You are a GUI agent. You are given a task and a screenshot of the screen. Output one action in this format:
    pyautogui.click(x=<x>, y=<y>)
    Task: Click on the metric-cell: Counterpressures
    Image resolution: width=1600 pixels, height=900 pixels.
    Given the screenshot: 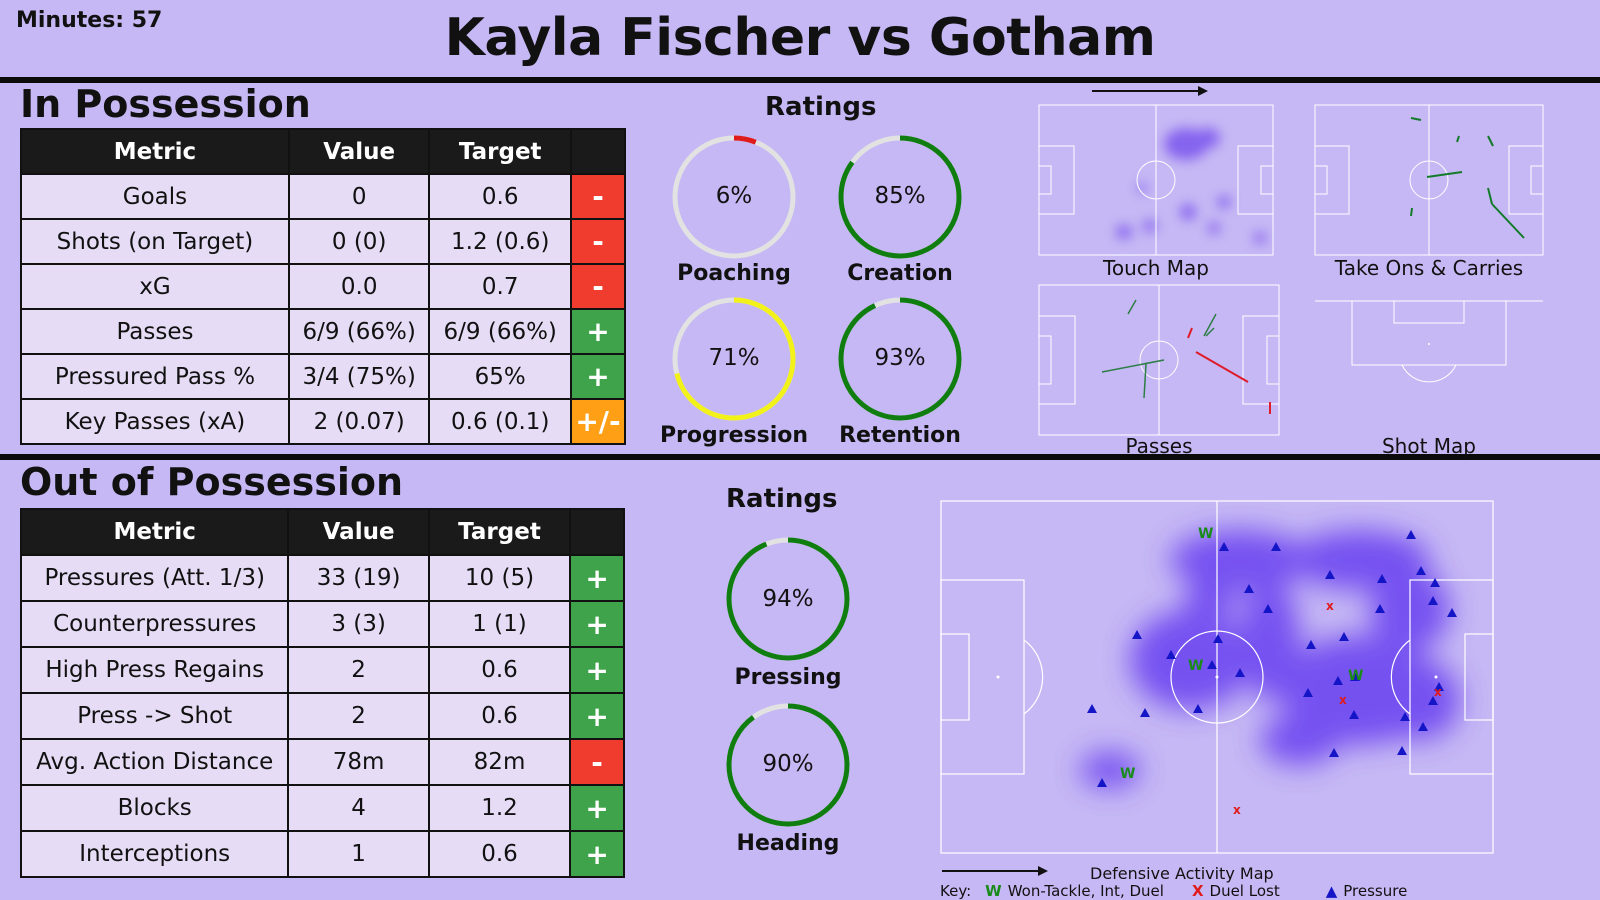 What is the action you would take?
    pyautogui.click(x=154, y=624)
    